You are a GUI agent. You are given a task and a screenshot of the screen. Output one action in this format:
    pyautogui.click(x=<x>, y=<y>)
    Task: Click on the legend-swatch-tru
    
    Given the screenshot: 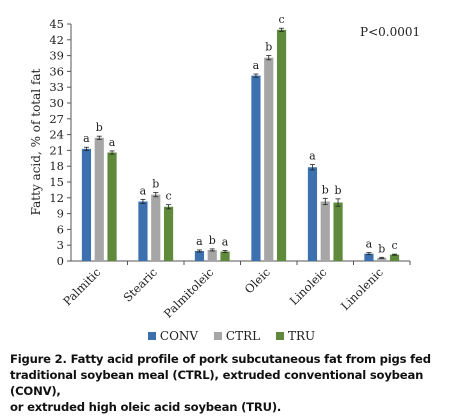 What is the action you would take?
    pyautogui.click(x=279, y=336)
    